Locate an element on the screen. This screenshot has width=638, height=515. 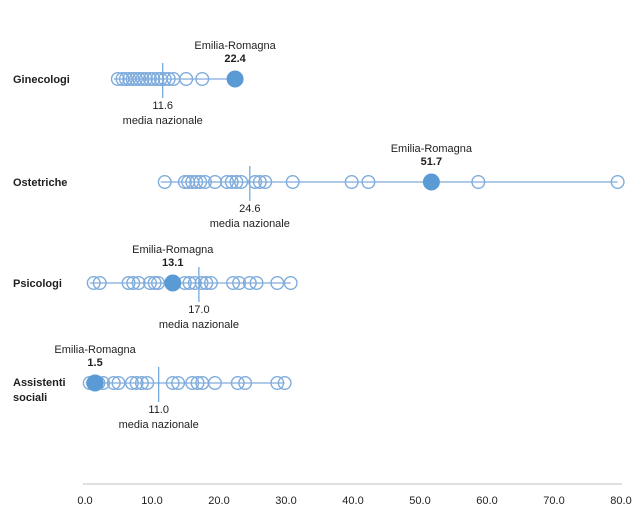
highlight-value-label: 13.1 is located at coordinates (172, 263).